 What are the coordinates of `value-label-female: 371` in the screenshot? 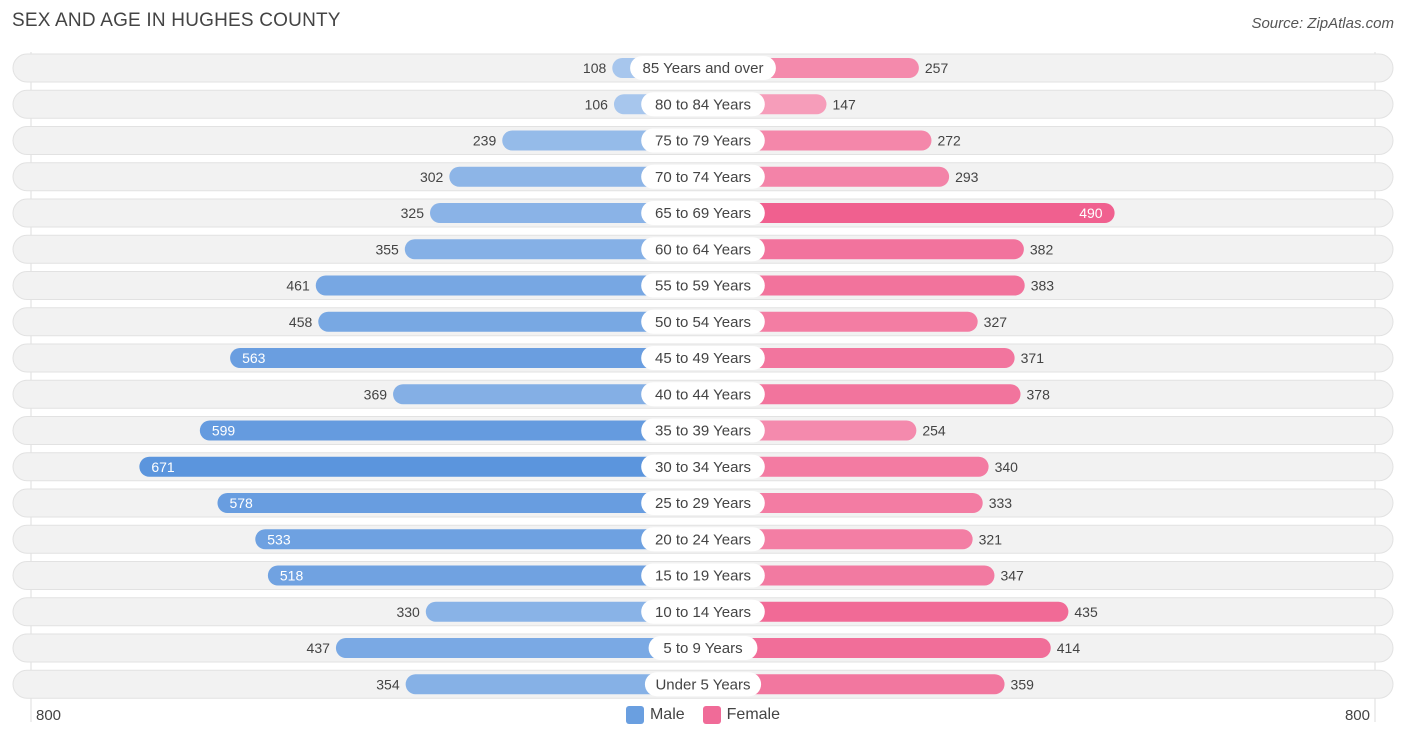 It's located at (1033, 358).